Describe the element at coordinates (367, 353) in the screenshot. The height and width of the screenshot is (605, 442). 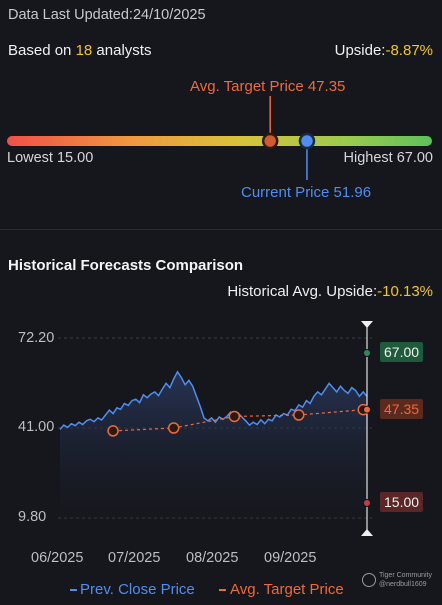
I see `forecast-high-point` at that location.